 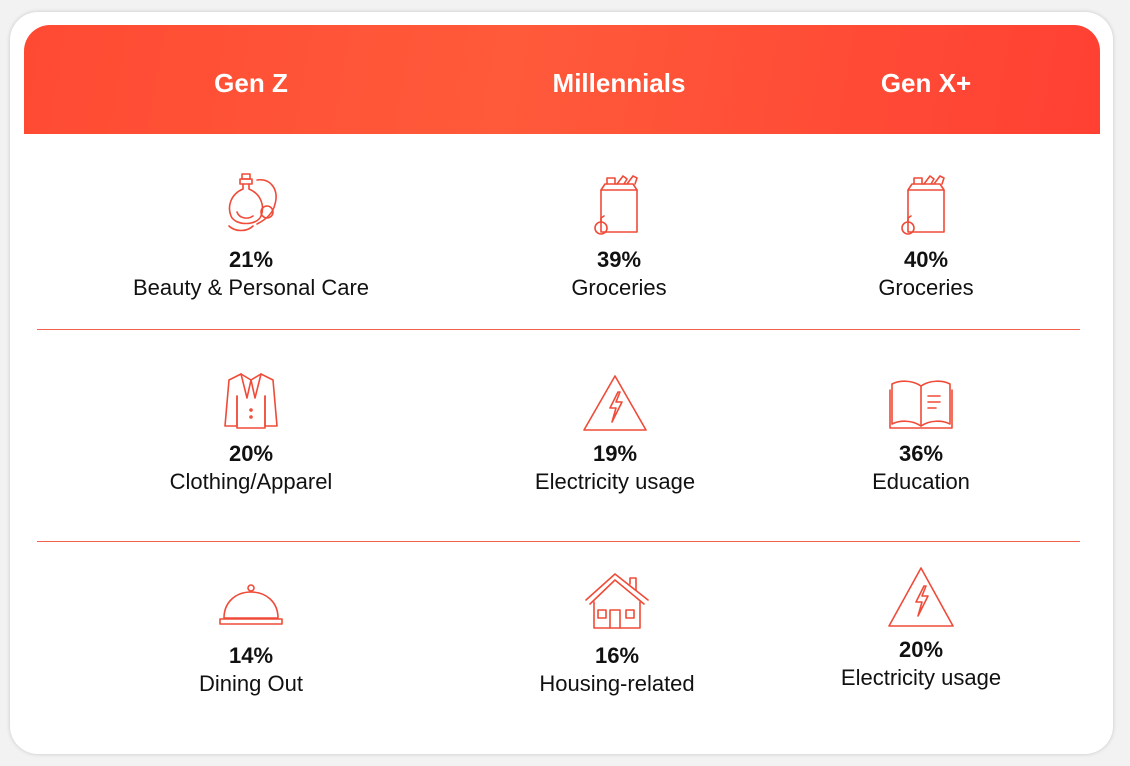 I want to click on category-percent: 19%, so click(x=615, y=453).